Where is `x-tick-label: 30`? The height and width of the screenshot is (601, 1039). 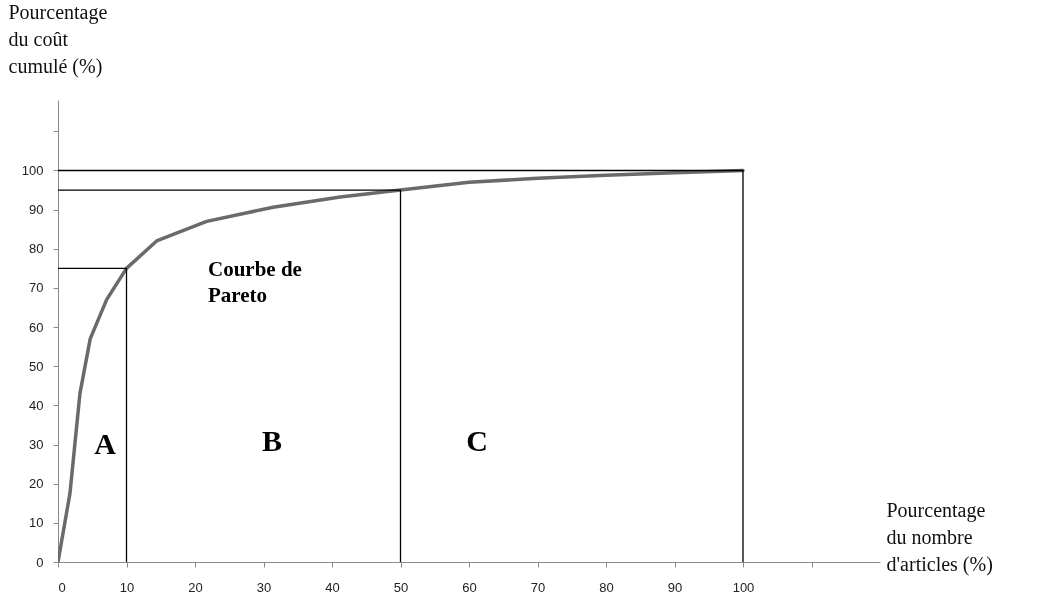 x-tick-label: 30 is located at coordinates (264, 587).